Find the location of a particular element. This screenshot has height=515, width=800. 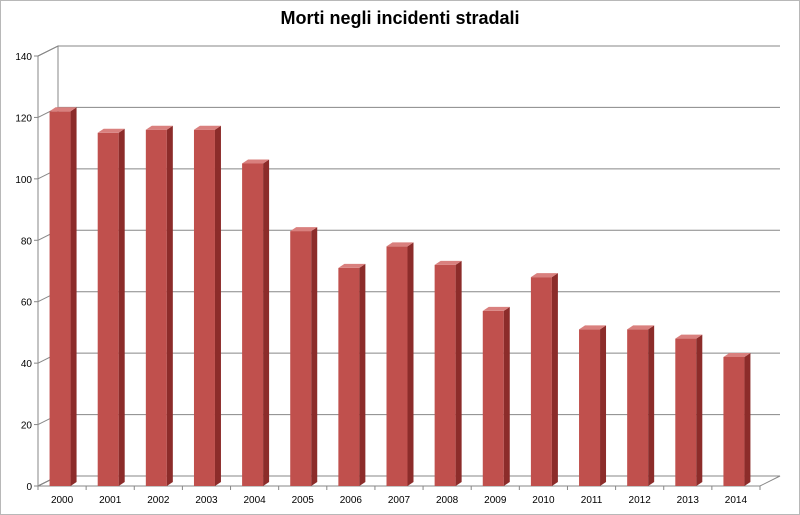

x-tick-label: 2014 is located at coordinates (736, 500).